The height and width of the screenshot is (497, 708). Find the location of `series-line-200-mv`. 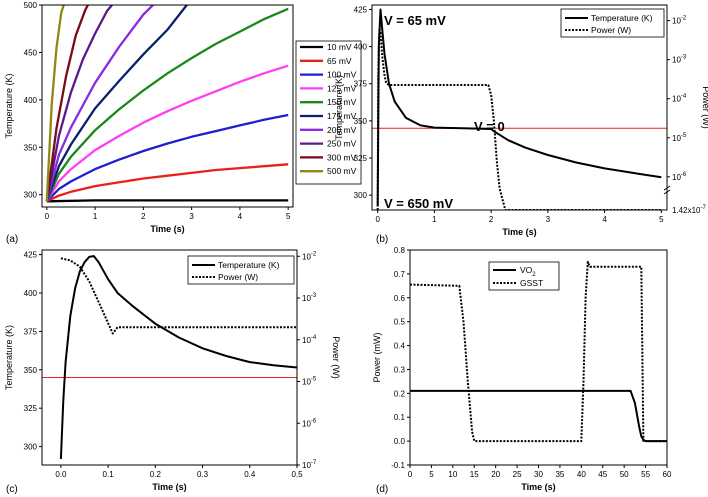

series-line-200-mv is located at coordinates (99, 103).